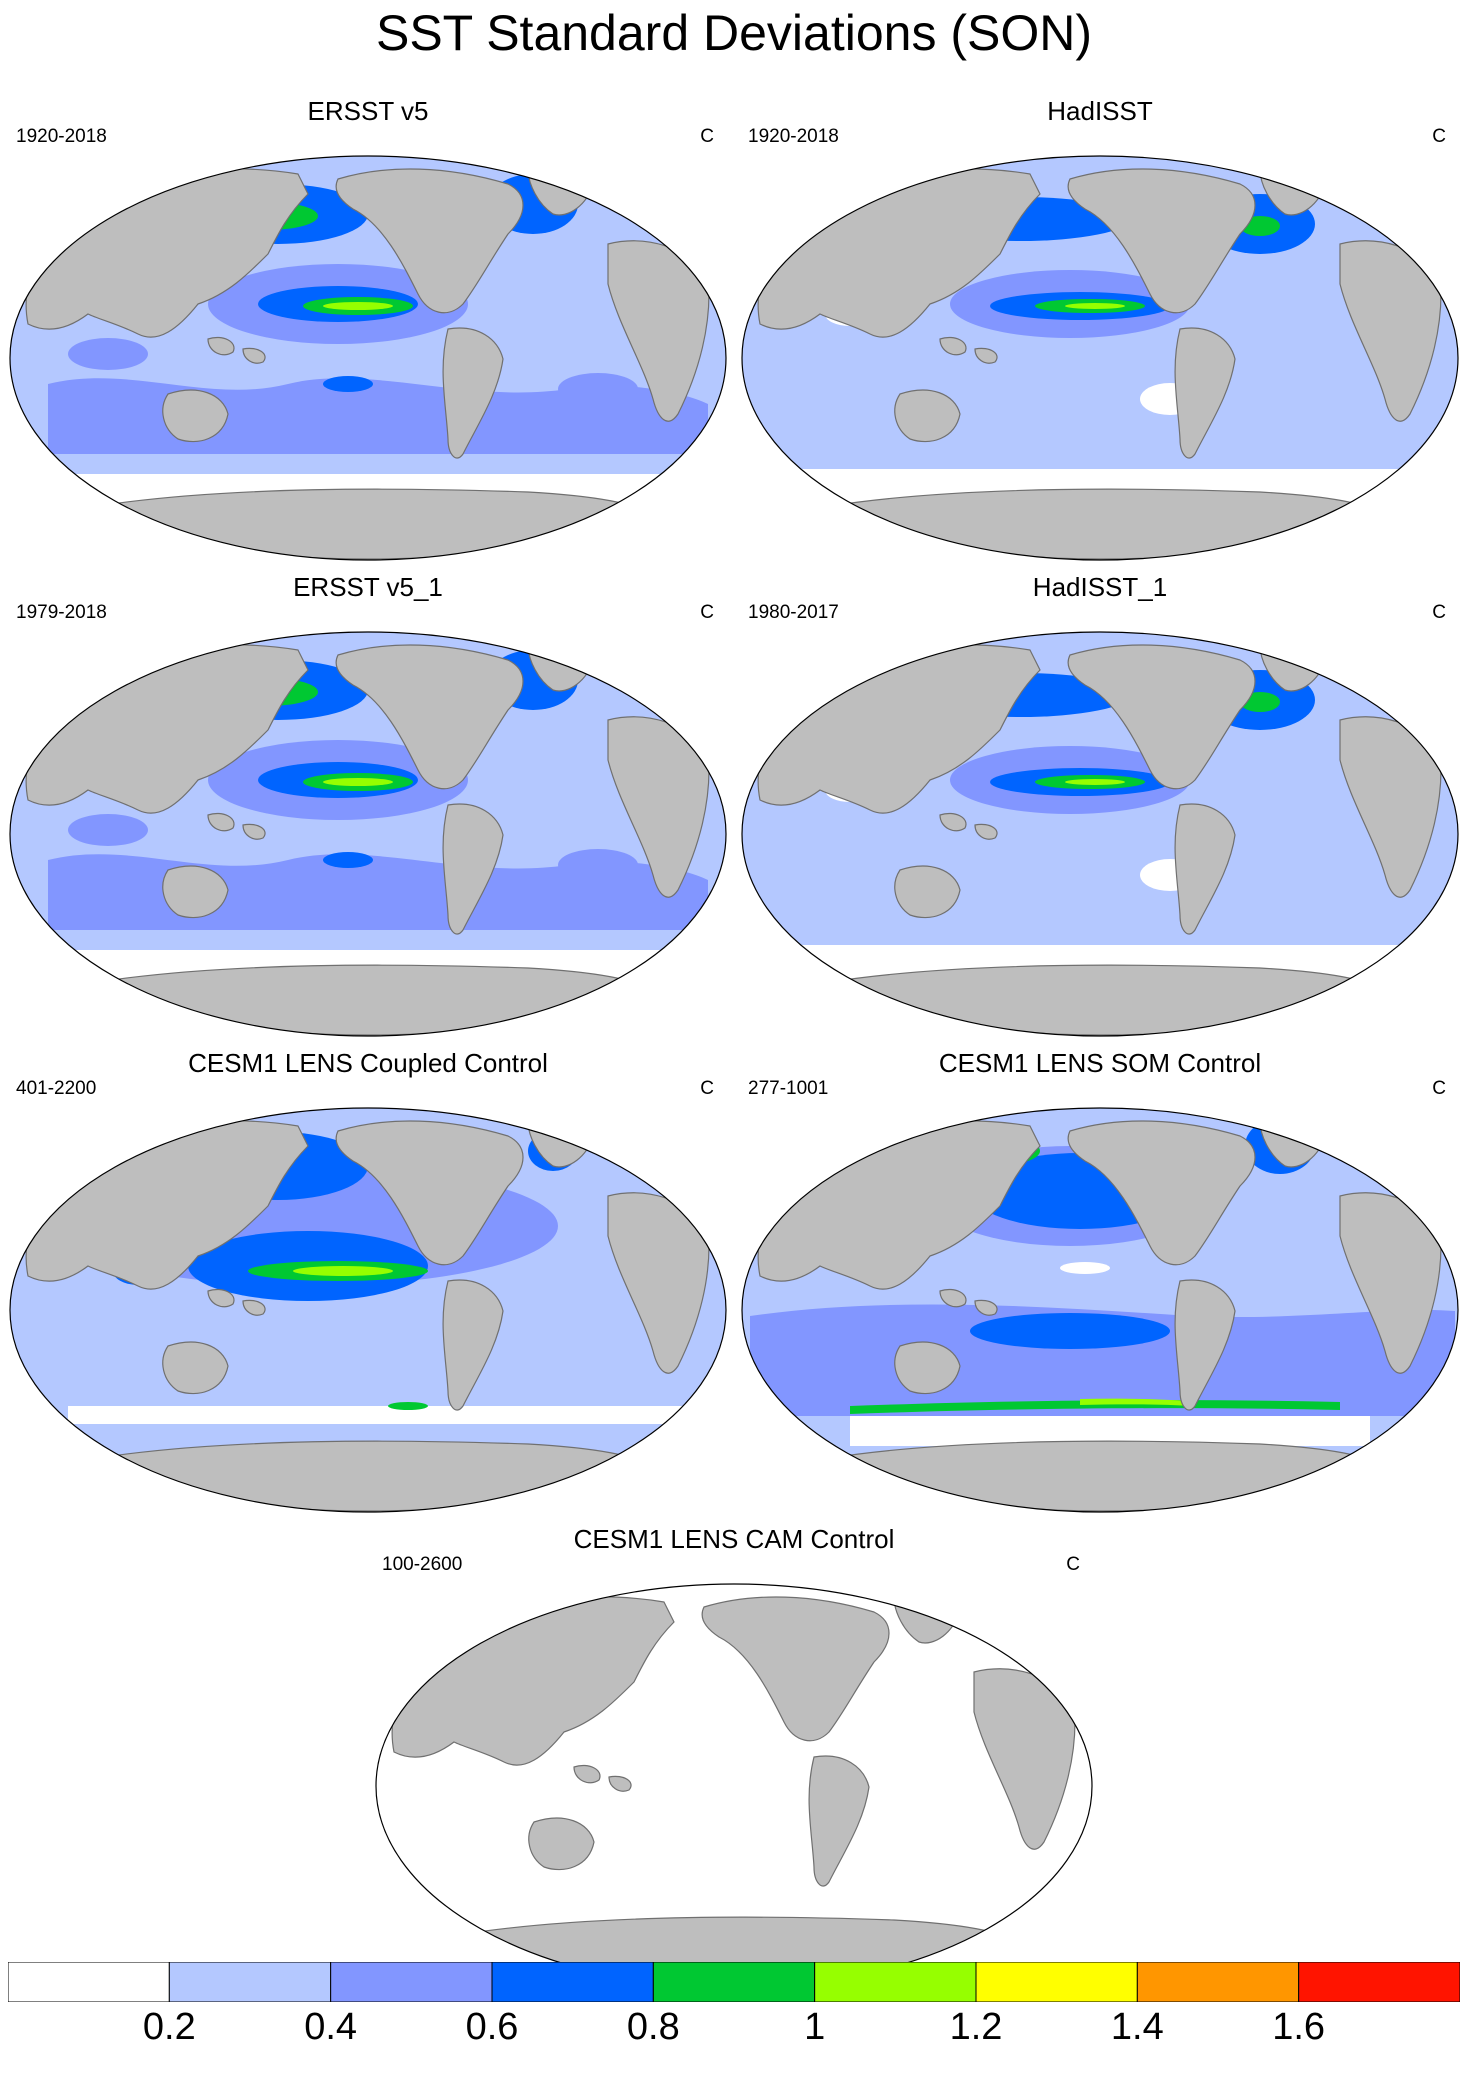 This screenshot has height=2082, width=1468. I want to click on panel-period: 277-1001, so click(788, 1088).